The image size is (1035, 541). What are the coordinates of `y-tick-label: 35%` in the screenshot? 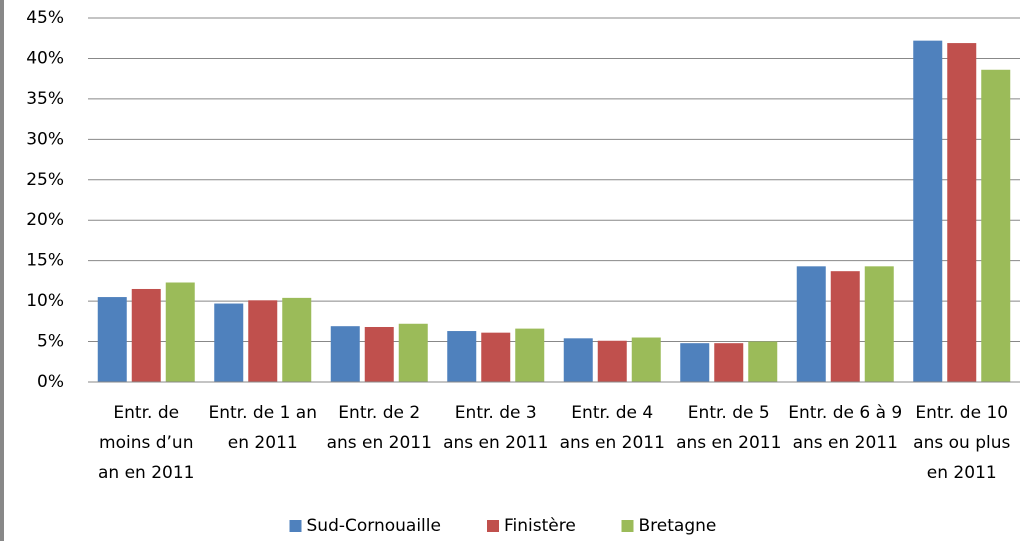 It's located at (45, 99).